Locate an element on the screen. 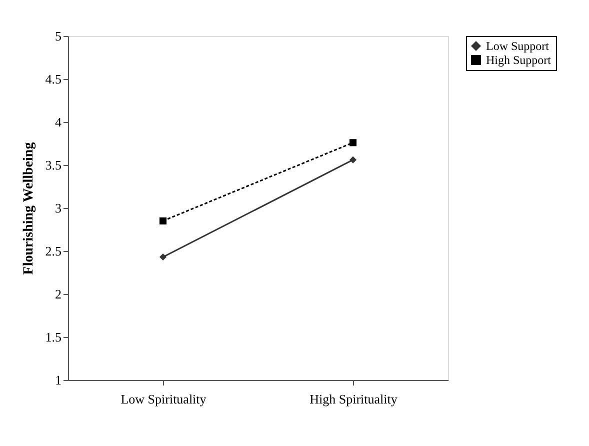 The width and height of the screenshot is (589, 446). y-tick-label: 2 is located at coordinates (58, 294).